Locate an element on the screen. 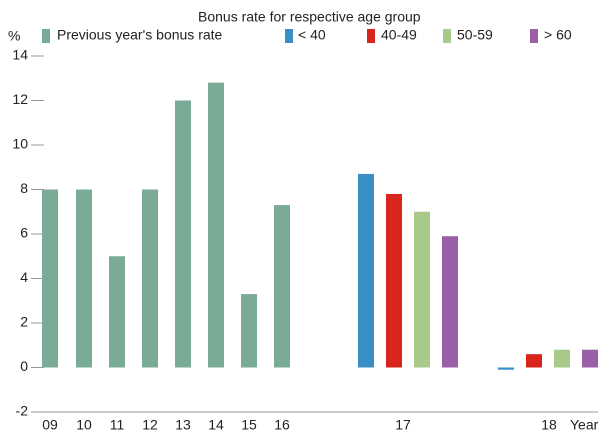  y-tick-label: 14 is located at coordinates (20, 55).